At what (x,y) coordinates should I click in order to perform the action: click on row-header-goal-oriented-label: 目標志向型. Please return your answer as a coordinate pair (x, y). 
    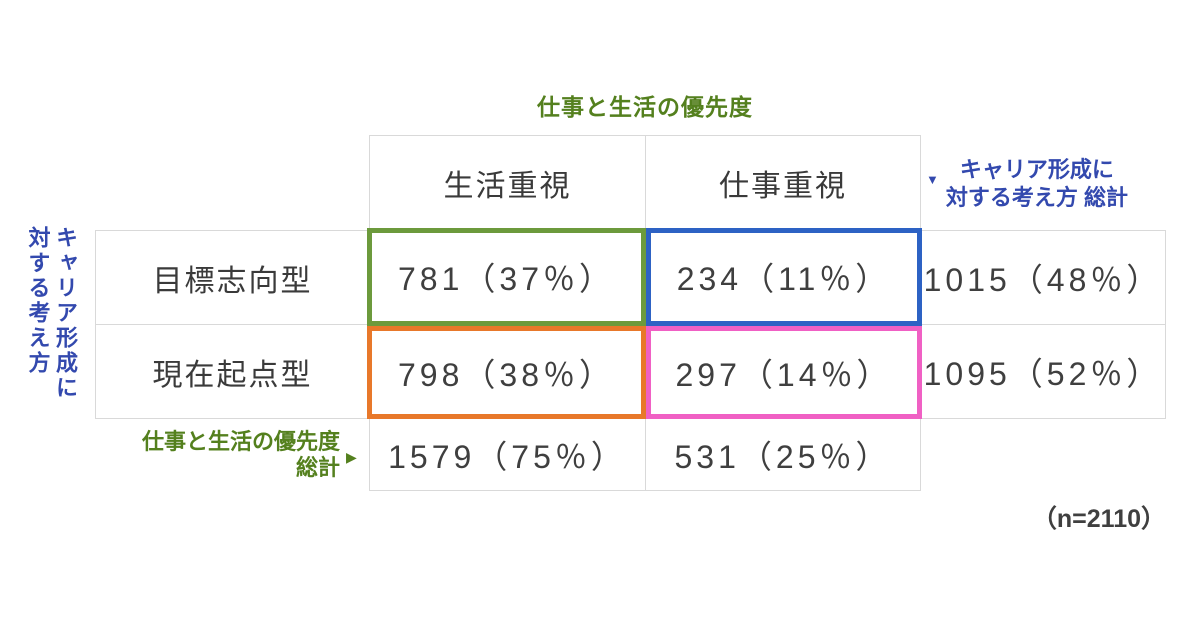
    Looking at the image, I should click on (232, 281).